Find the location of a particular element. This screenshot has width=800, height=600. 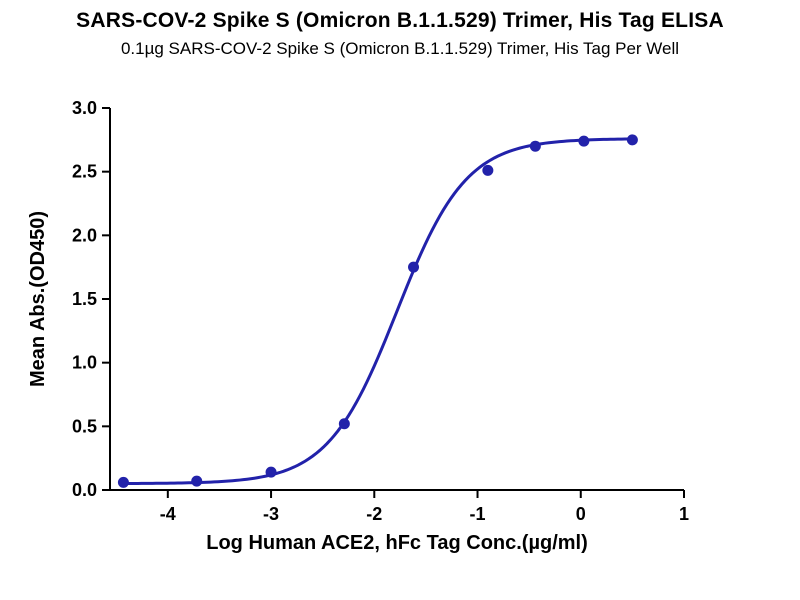

x-tick-label: -1 is located at coordinates (478, 514).